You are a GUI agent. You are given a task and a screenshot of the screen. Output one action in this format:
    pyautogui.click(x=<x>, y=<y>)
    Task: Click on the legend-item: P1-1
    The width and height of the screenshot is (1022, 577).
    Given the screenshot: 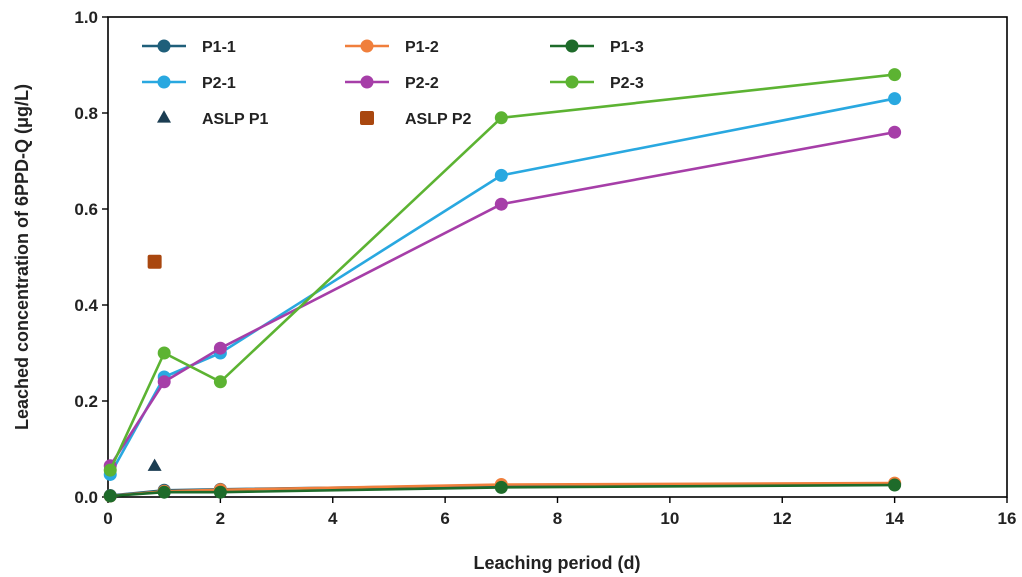 What is the action you would take?
    pyautogui.click(x=189, y=47)
    